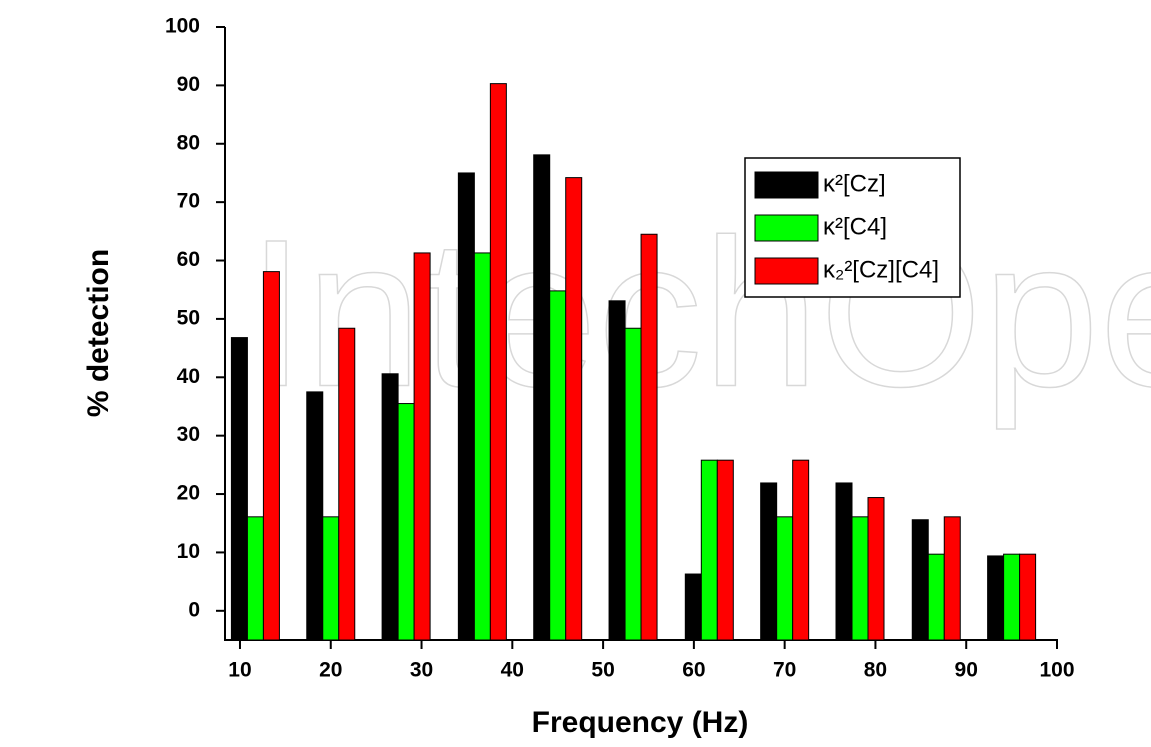 Image resolution: width=1151 pixels, height=747 pixels. I want to click on y-tick-label: 50, so click(188, 317).